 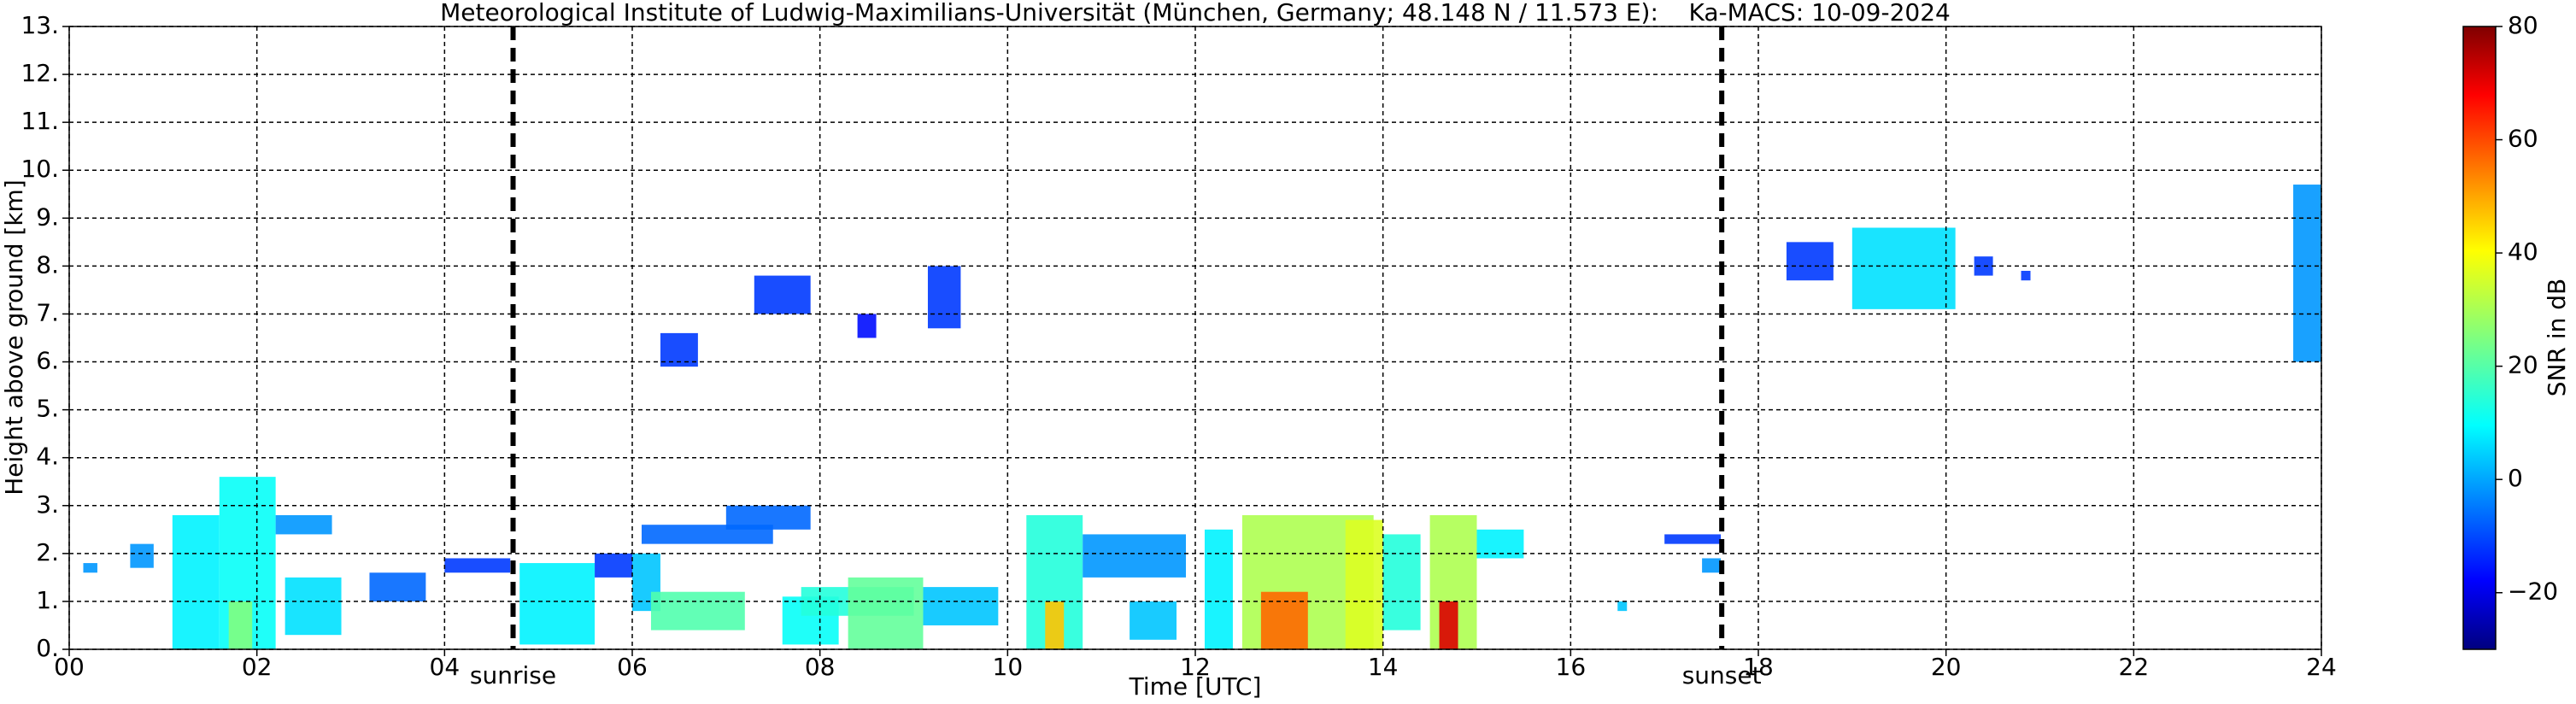 What do you see at coordinates (47, 648) in the screenshot?
I see `y-tick-label: 0.` at bounding box center [47, 648].